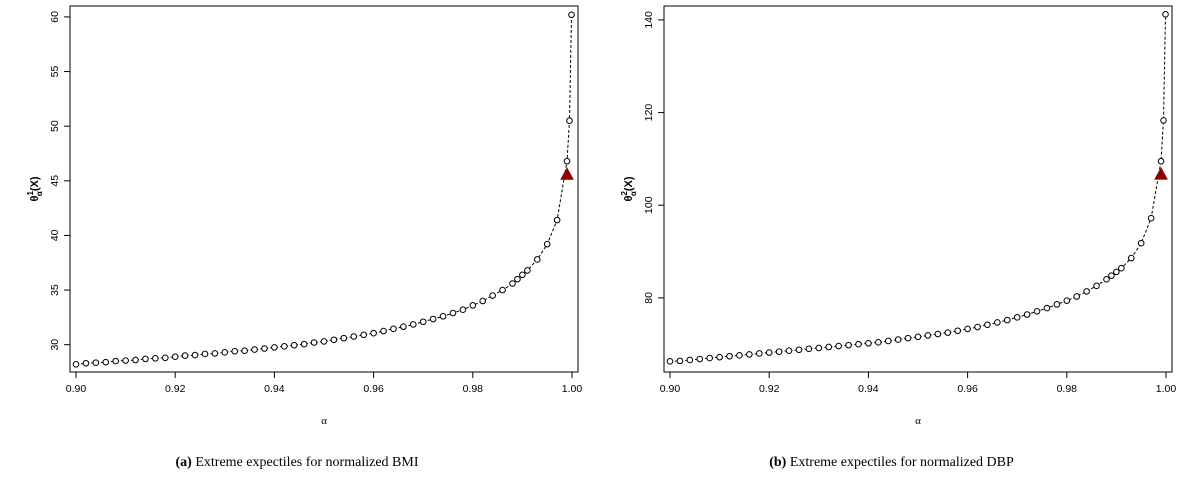 This screenshot has width=1189, height=477. I want to click on y-tick-label: 45, so click(55, 181).